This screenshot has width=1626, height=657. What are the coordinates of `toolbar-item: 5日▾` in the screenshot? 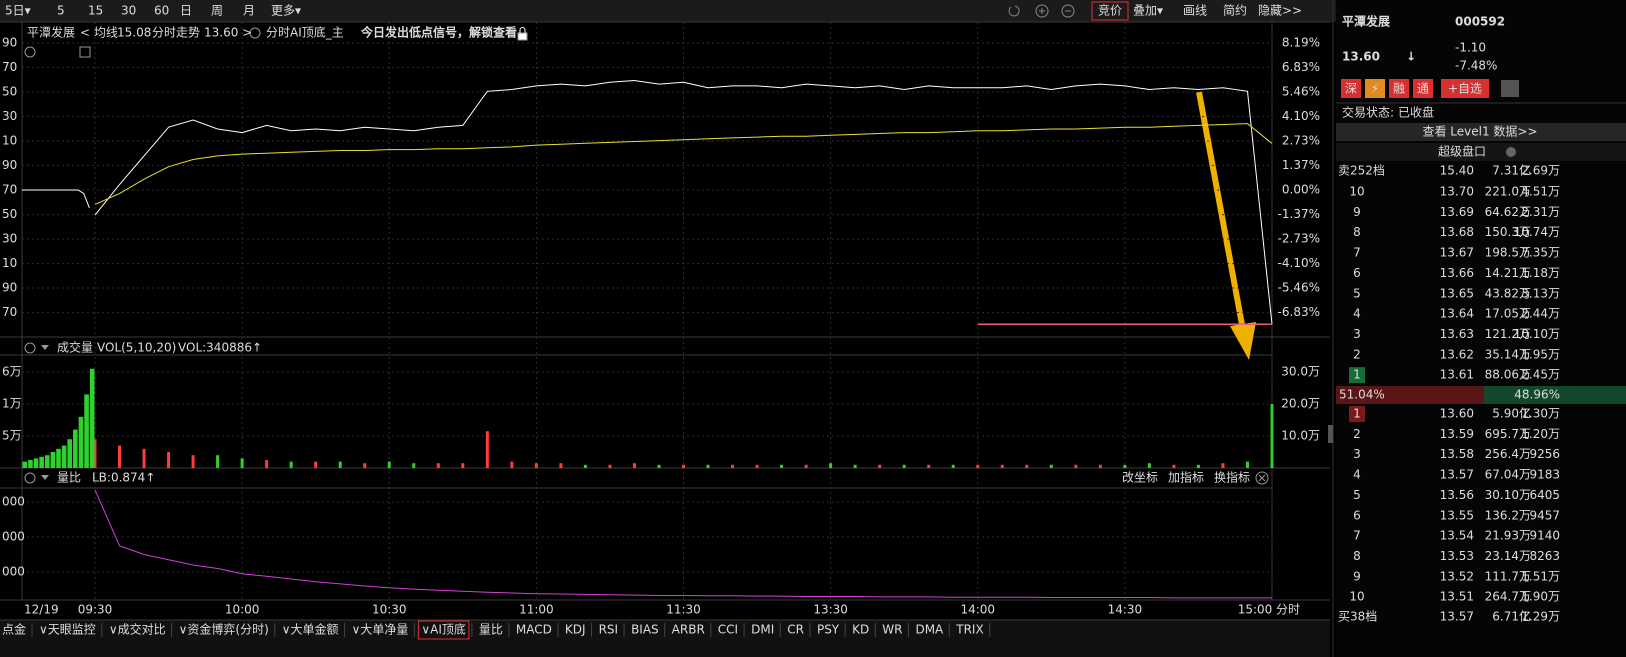 It's located at (18, 11).